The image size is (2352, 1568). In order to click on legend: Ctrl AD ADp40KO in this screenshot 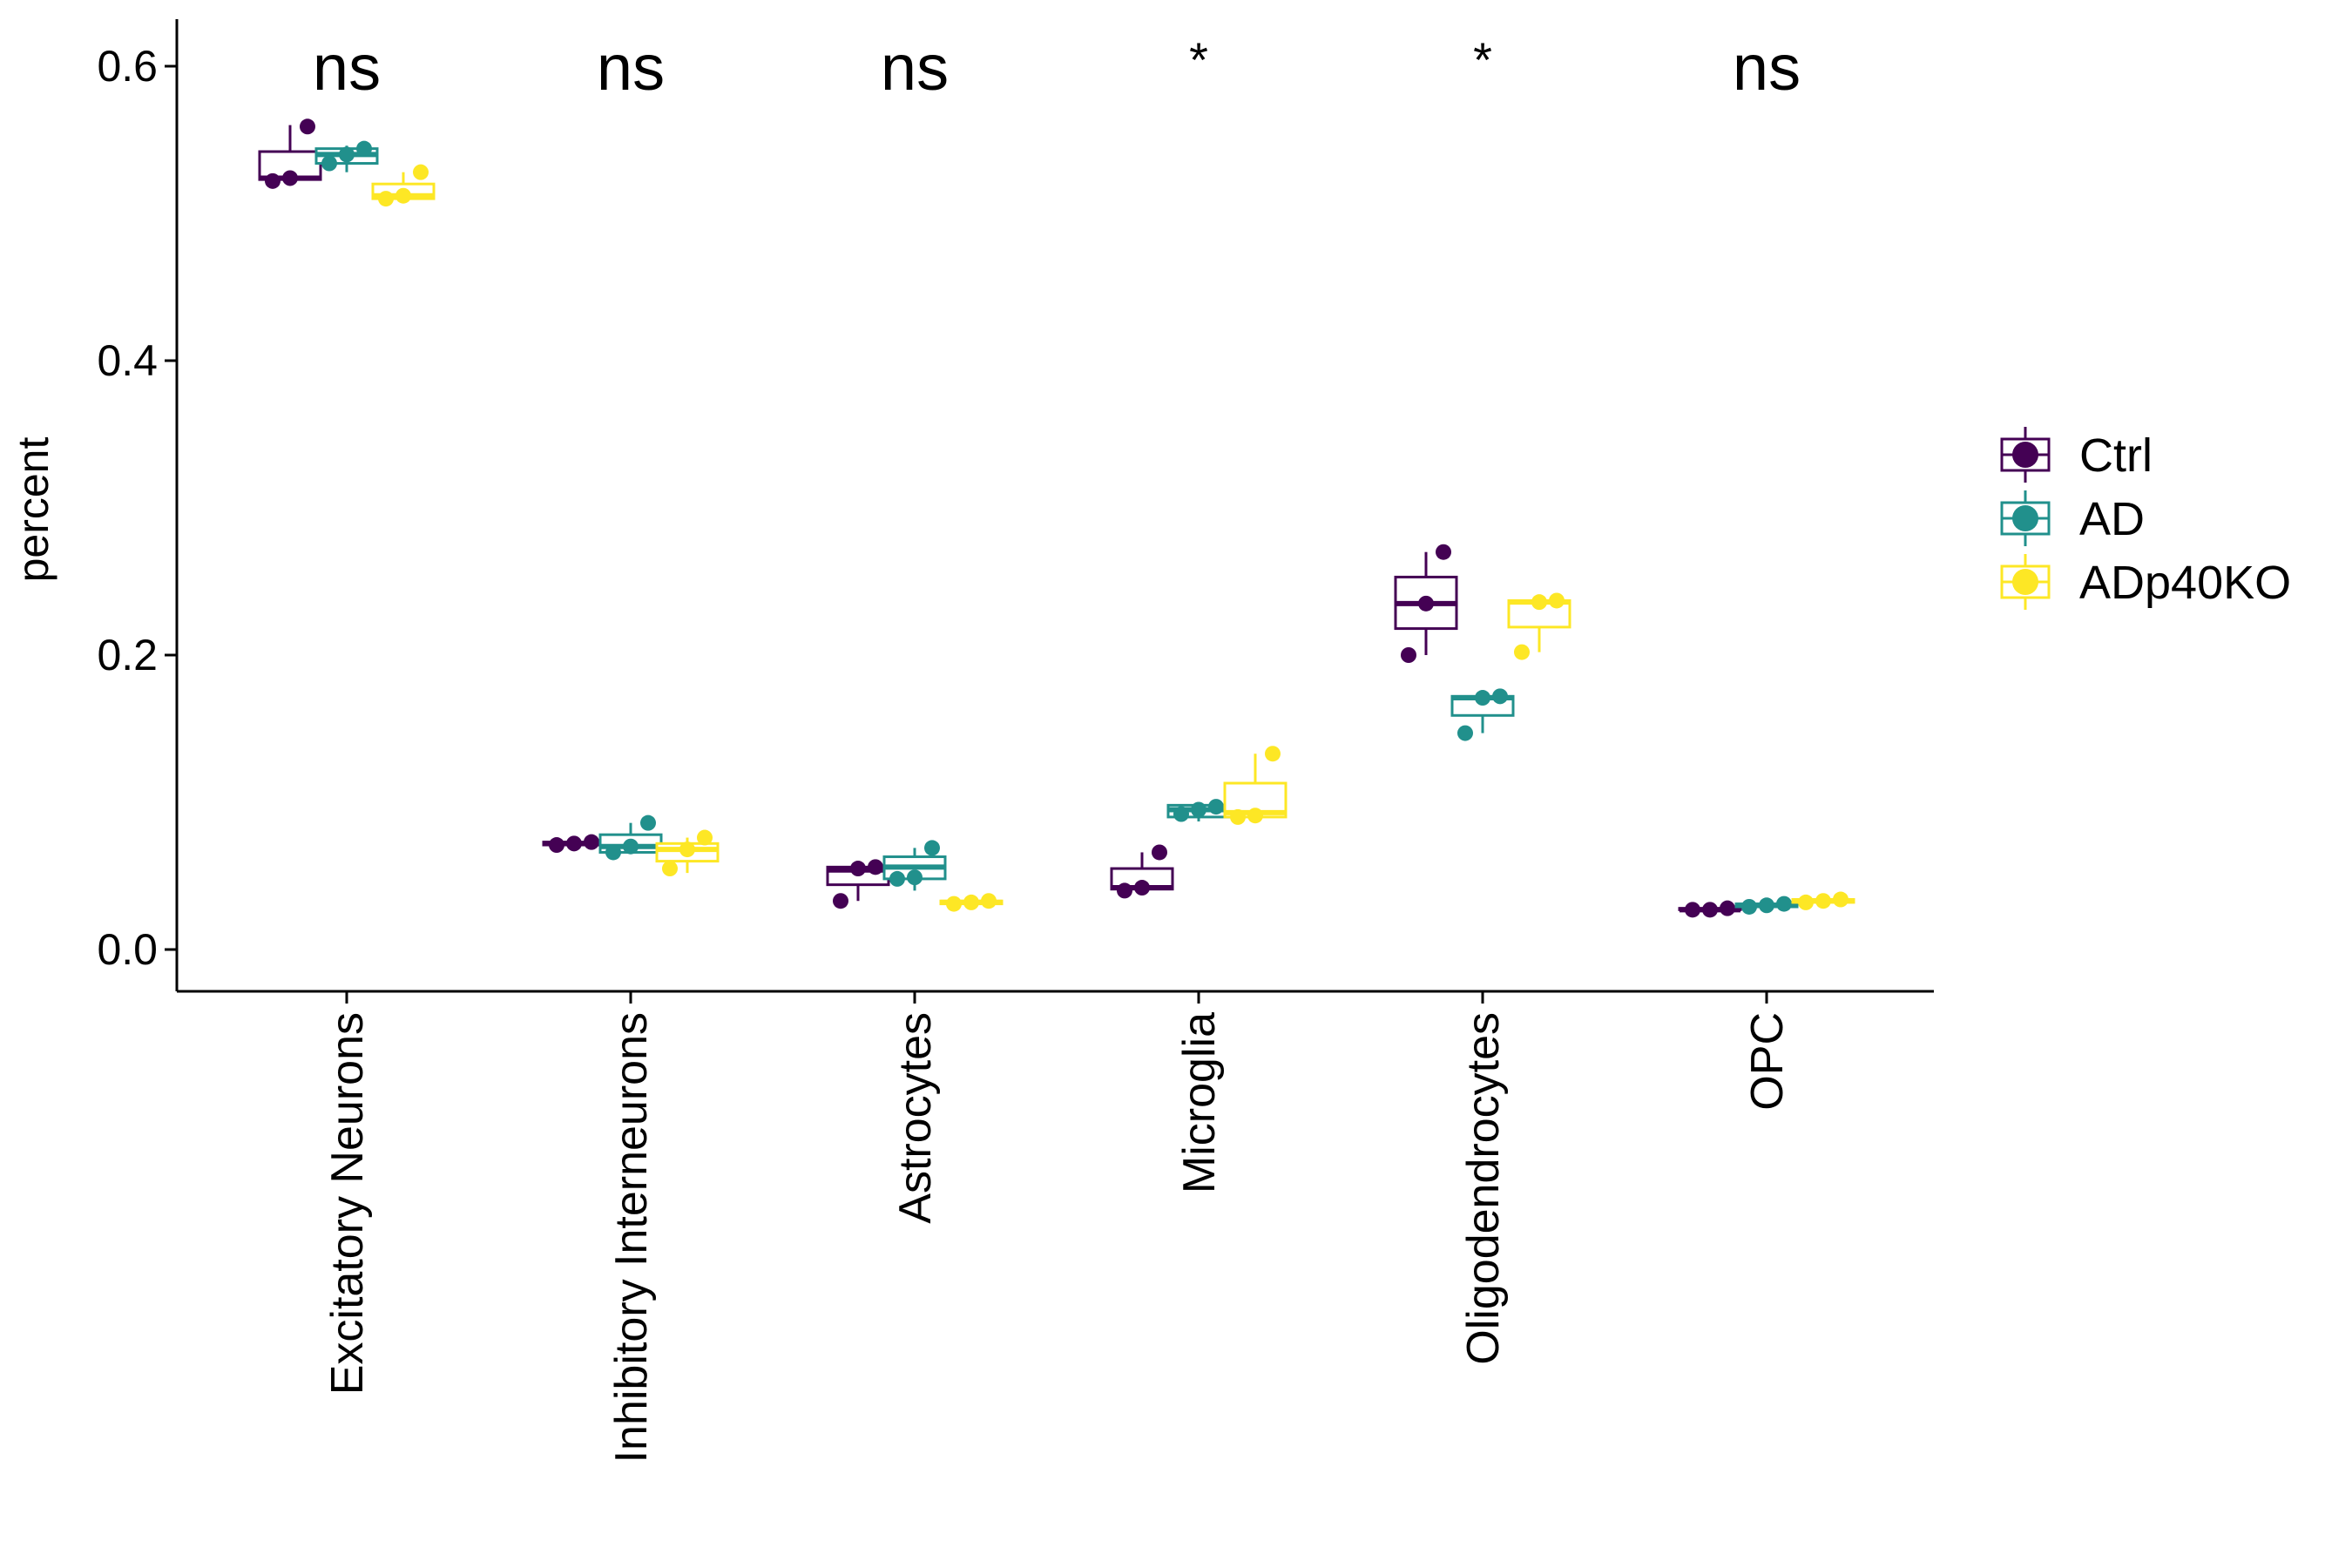, I will do `click(2145, 518)`.